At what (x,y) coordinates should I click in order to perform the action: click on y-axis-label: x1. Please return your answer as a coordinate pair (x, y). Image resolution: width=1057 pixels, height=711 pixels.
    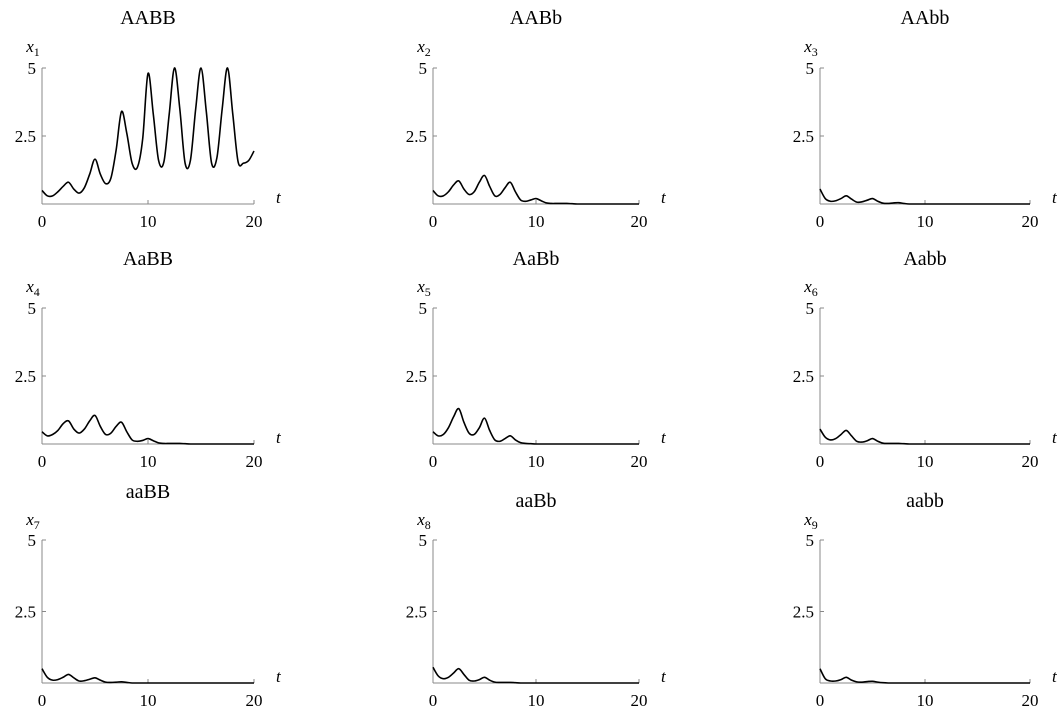
    Looking at the image, I should click on (32, 48).